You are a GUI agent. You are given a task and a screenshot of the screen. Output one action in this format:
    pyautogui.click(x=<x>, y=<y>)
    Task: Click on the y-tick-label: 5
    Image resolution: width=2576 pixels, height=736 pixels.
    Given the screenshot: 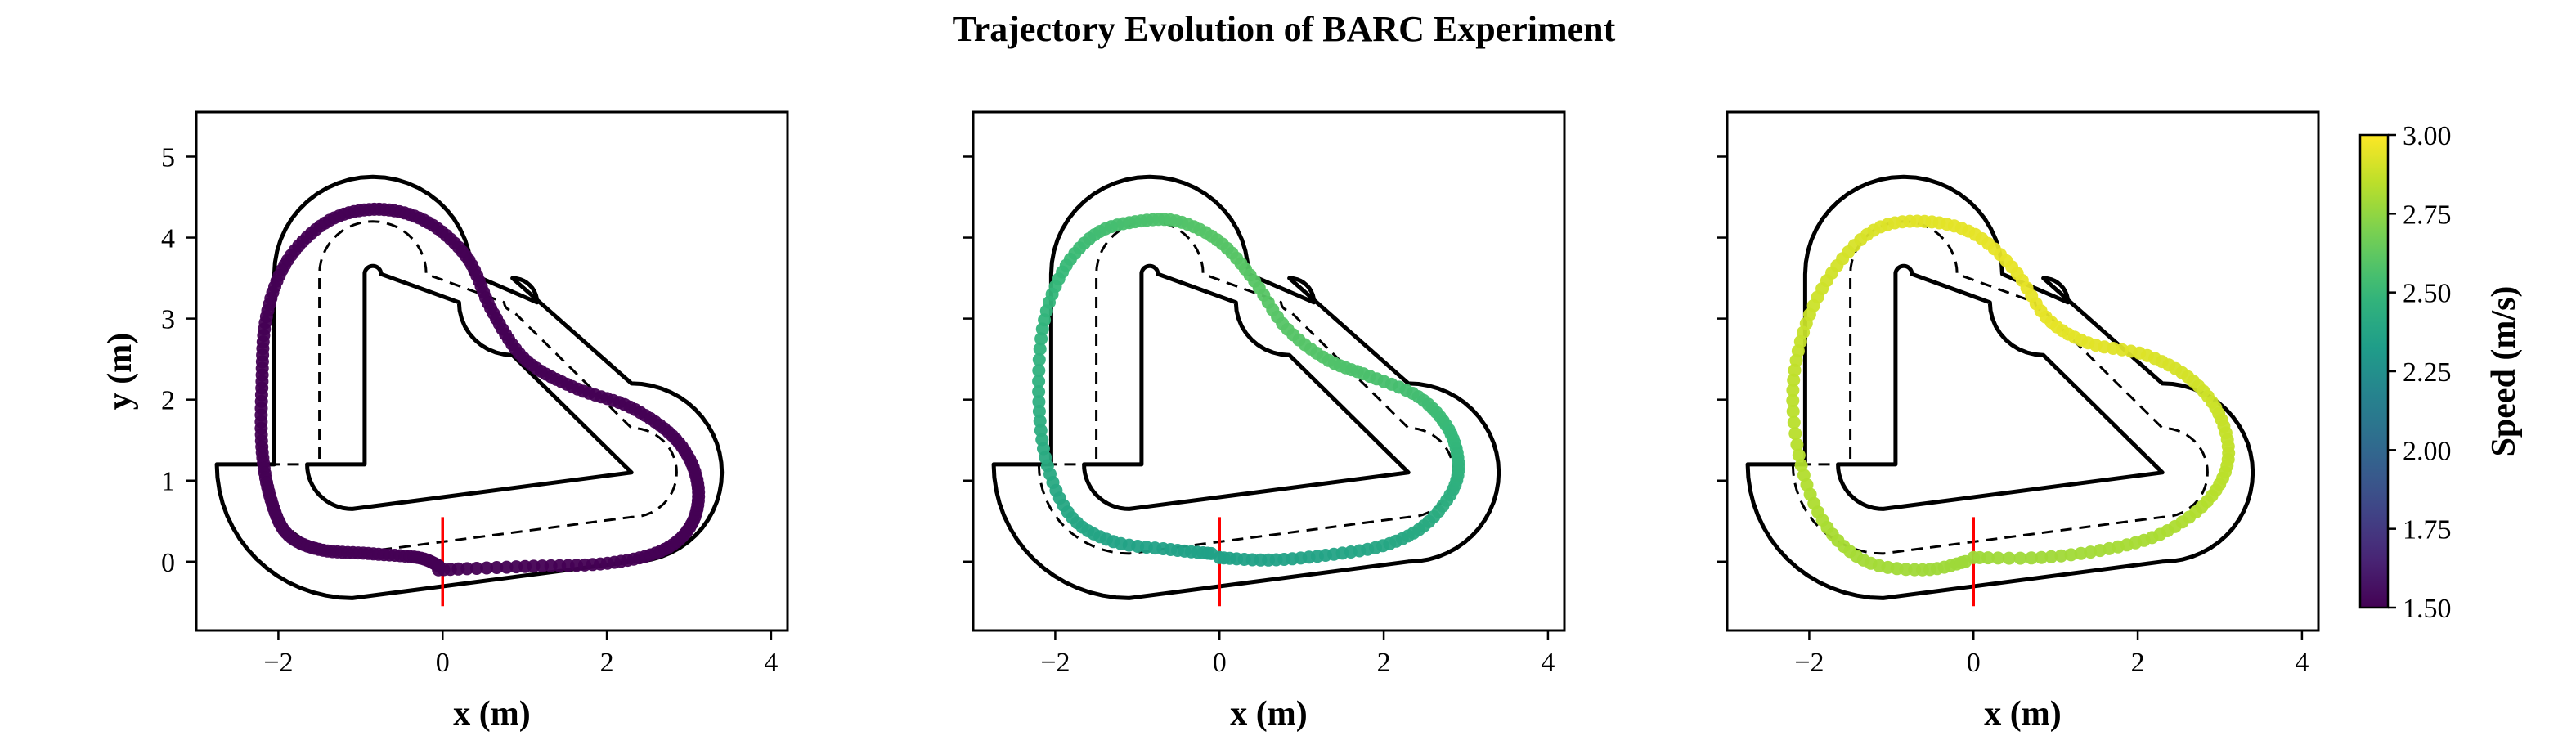 What is the action you would take?
    pyautogui.click(x=168, y=158)
    